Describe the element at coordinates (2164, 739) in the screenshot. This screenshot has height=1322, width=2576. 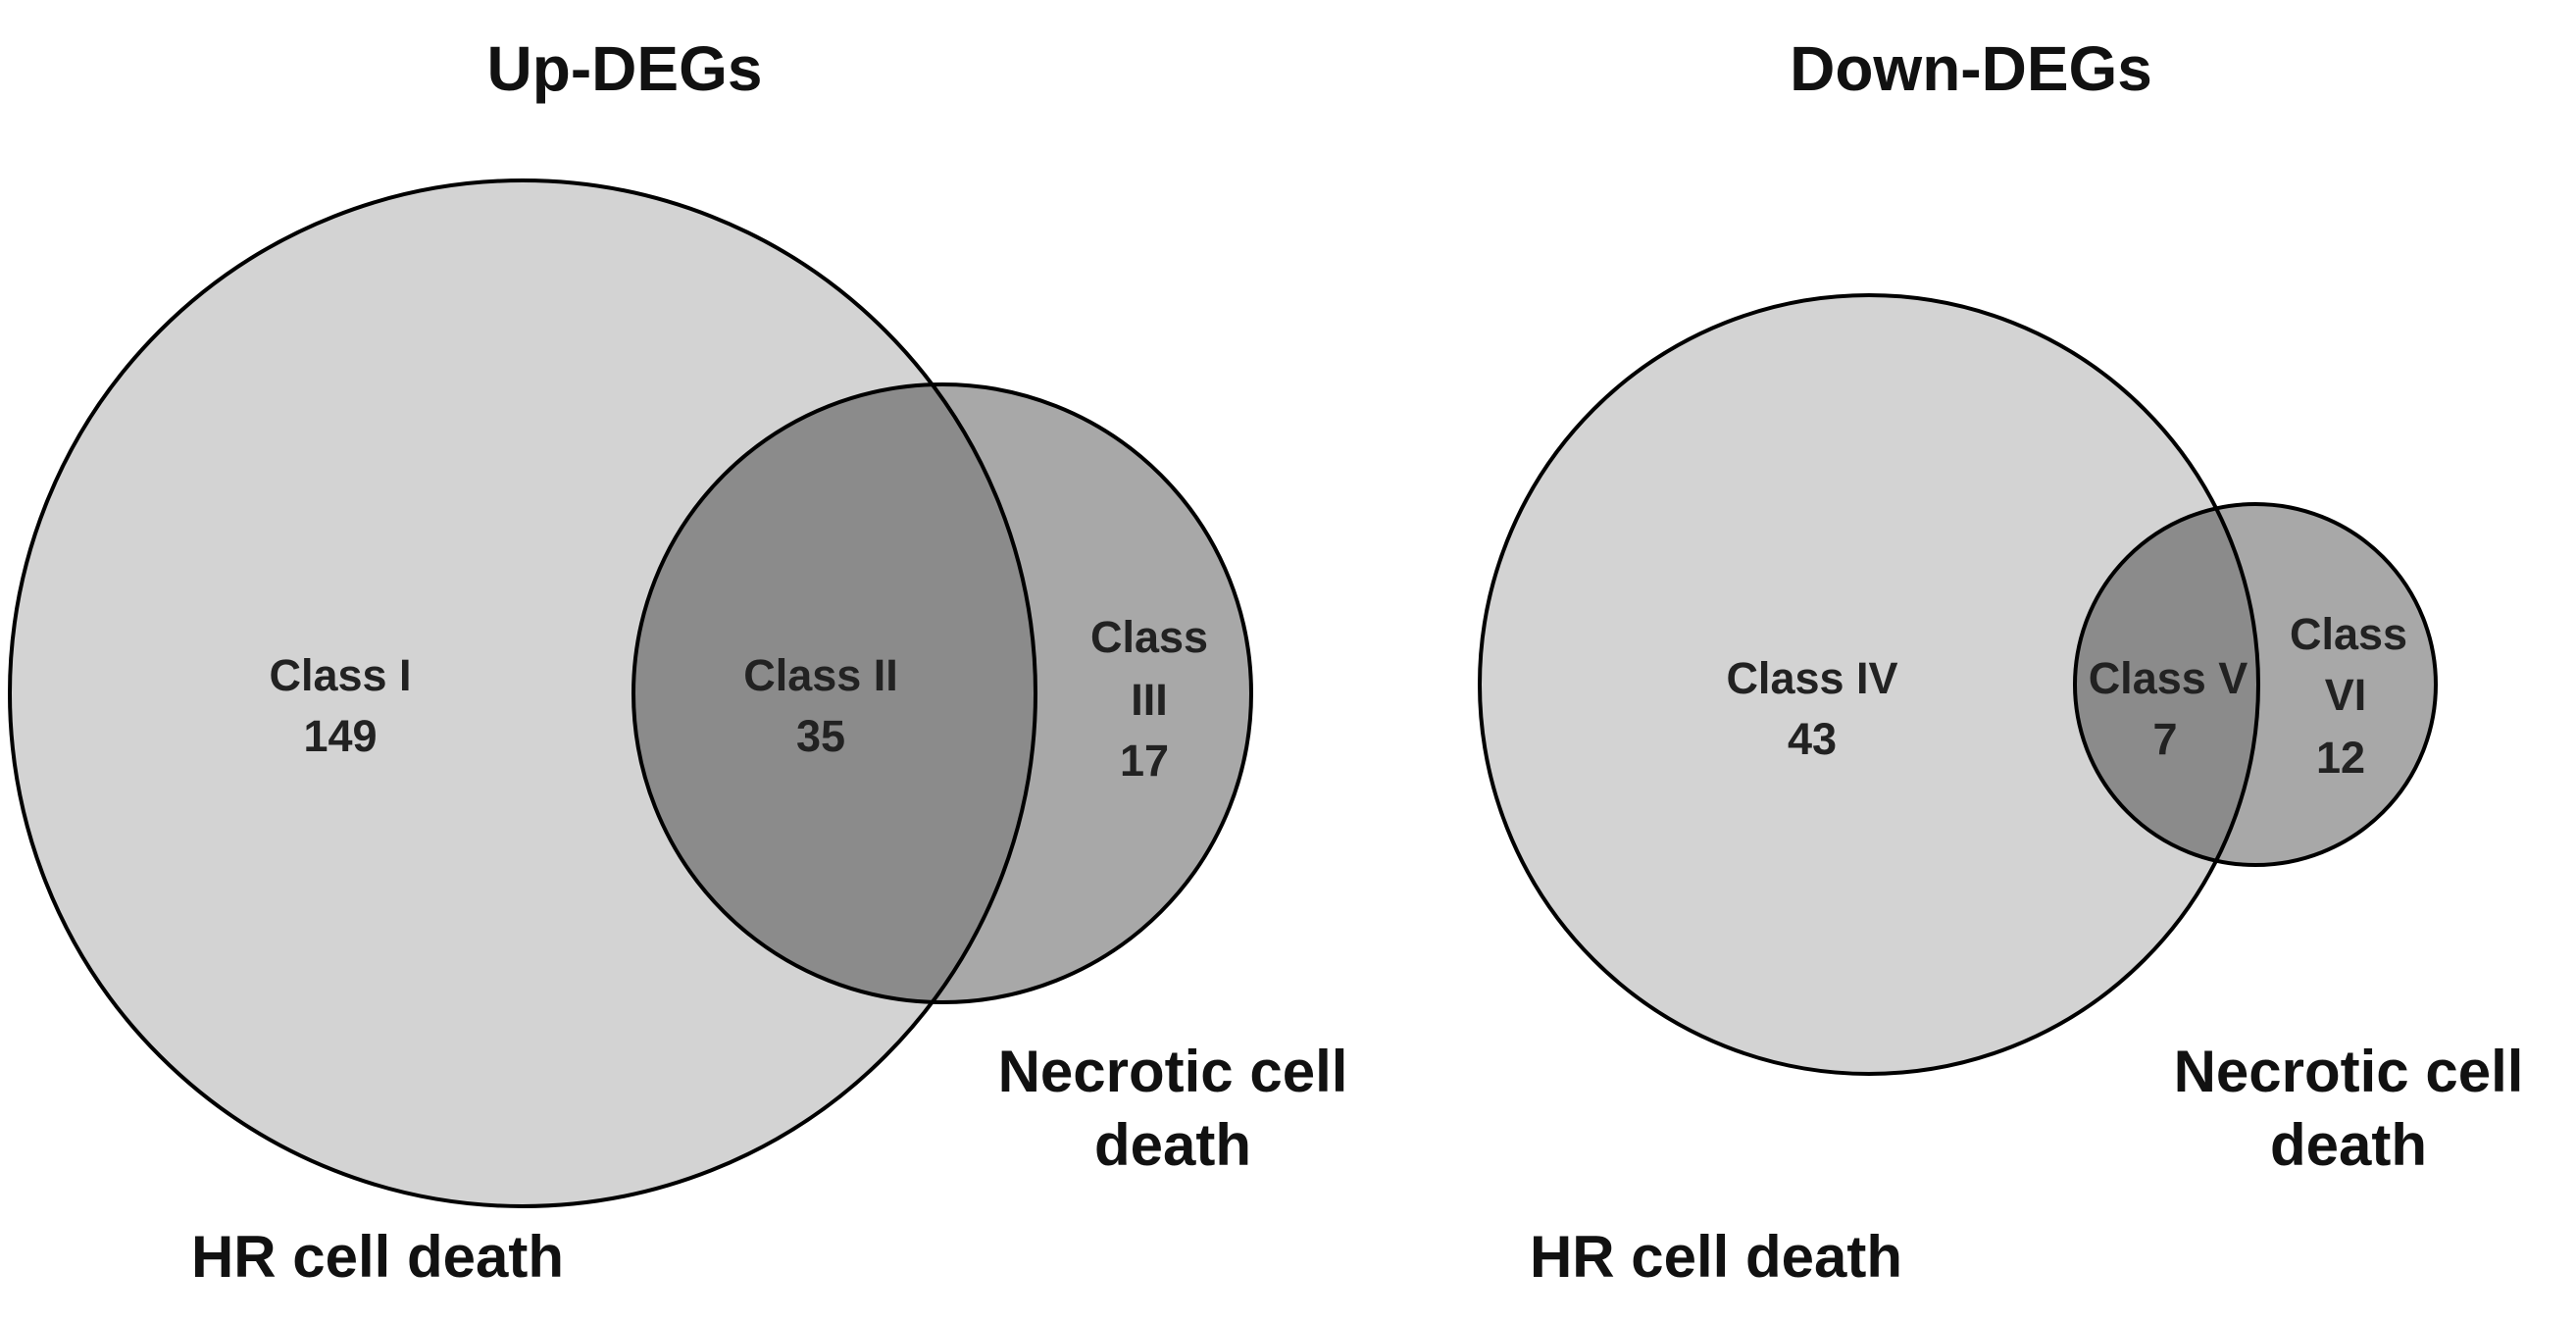
I see `region-count: 7` at that location.